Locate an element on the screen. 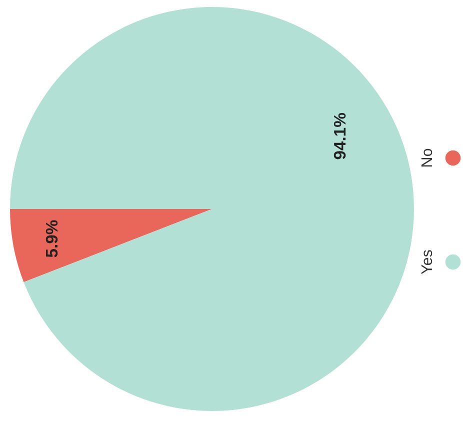 Image resolution: width=463 pixels, height=424 pixels. data-label: 5.9% is located at coordinates (52, 239).